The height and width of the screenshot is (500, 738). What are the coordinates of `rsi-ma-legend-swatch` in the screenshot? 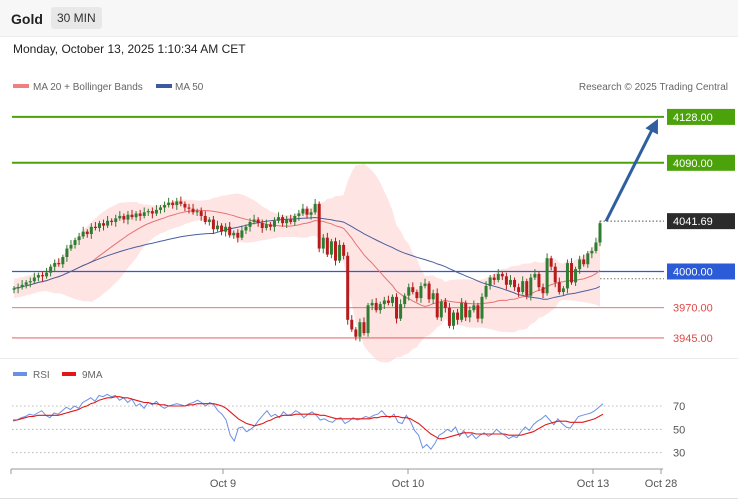 It's located at (69, 374).